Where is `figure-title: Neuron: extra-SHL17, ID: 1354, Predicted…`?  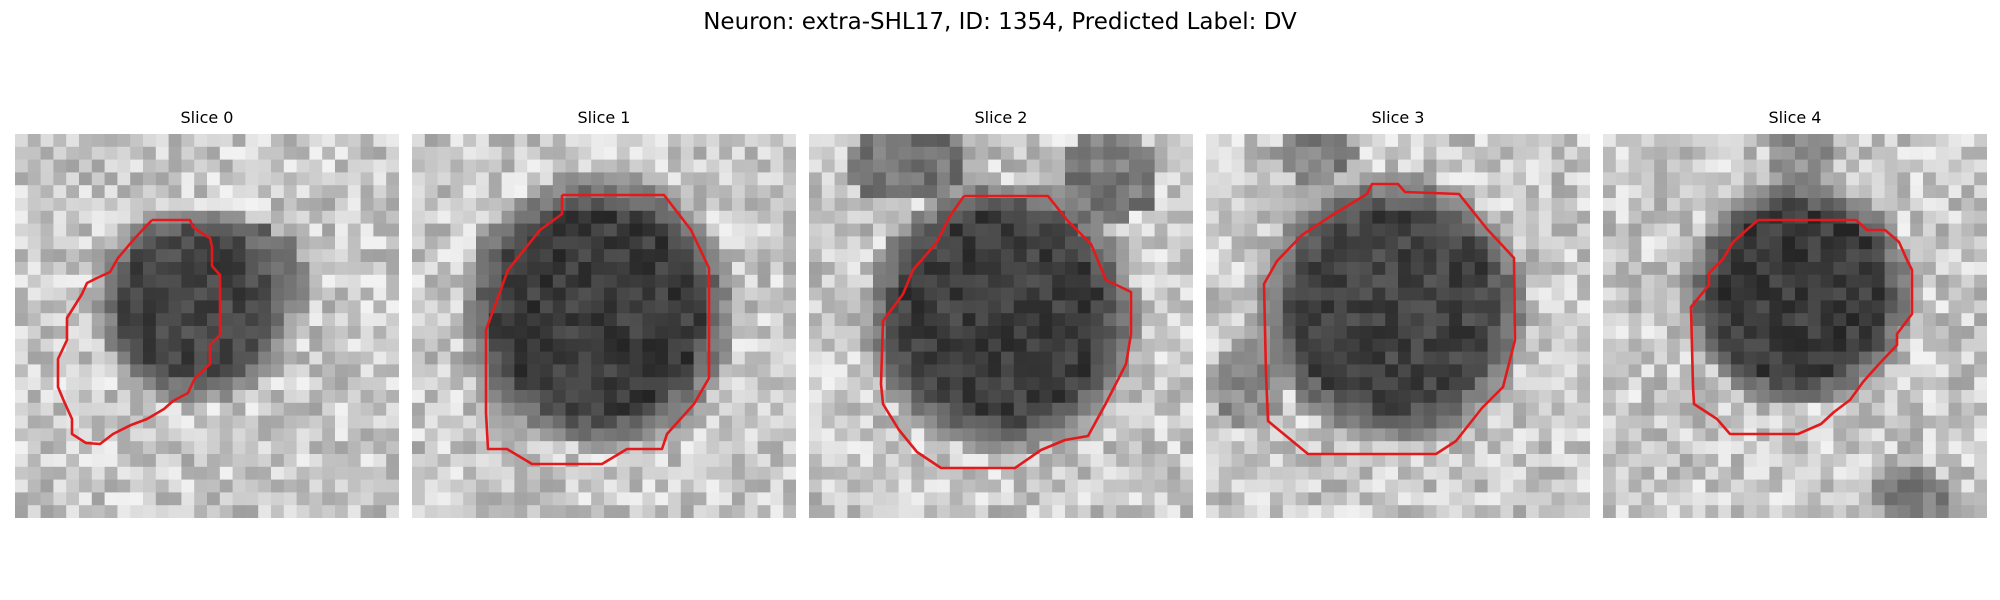 figure-title: Neuron: extra-SHL17, ID: 1354, Predicted… is located at coordinates (1000, 22).